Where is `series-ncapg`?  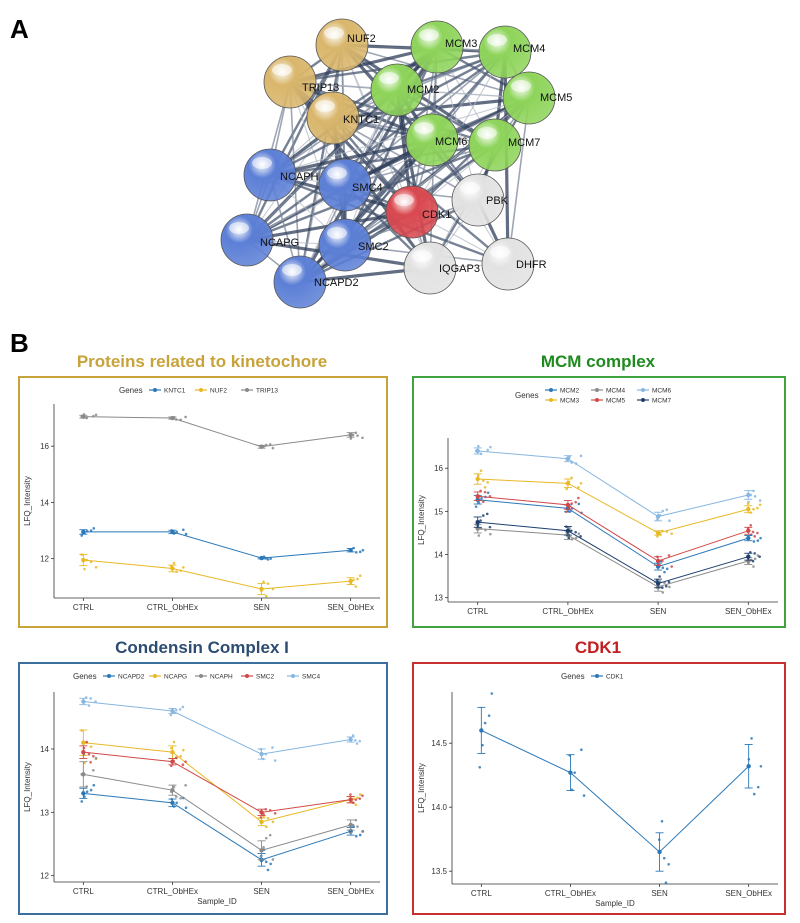 series-ncapg is located at coordinates (220, 778).